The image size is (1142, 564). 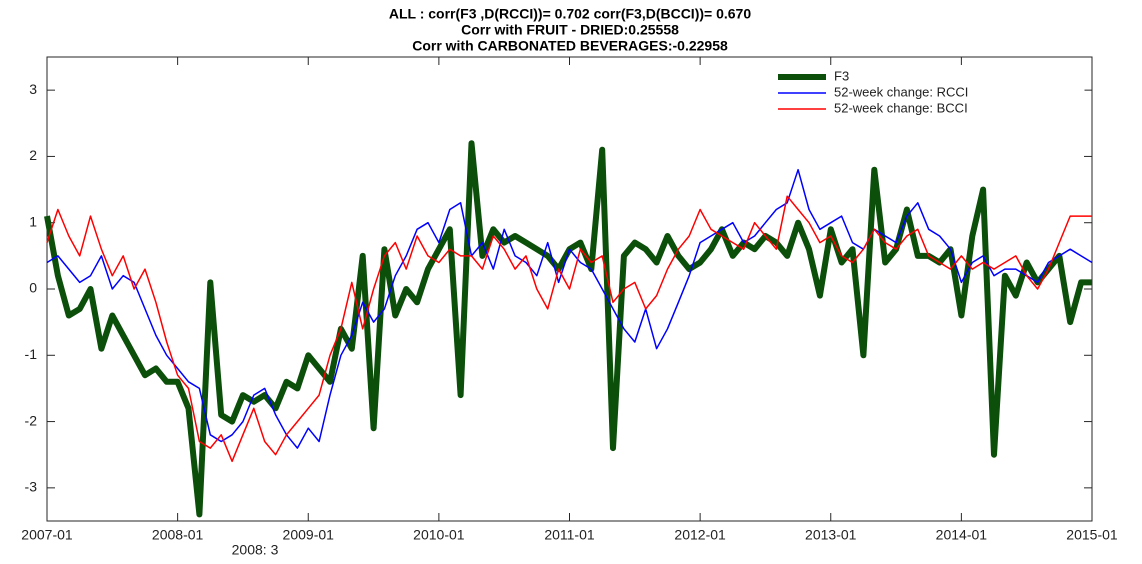 What do you see at coordinates (901, 91) in the screenshot?
I see `legend-label: 52-week change: RCCI` at bounding box center [901, 91].